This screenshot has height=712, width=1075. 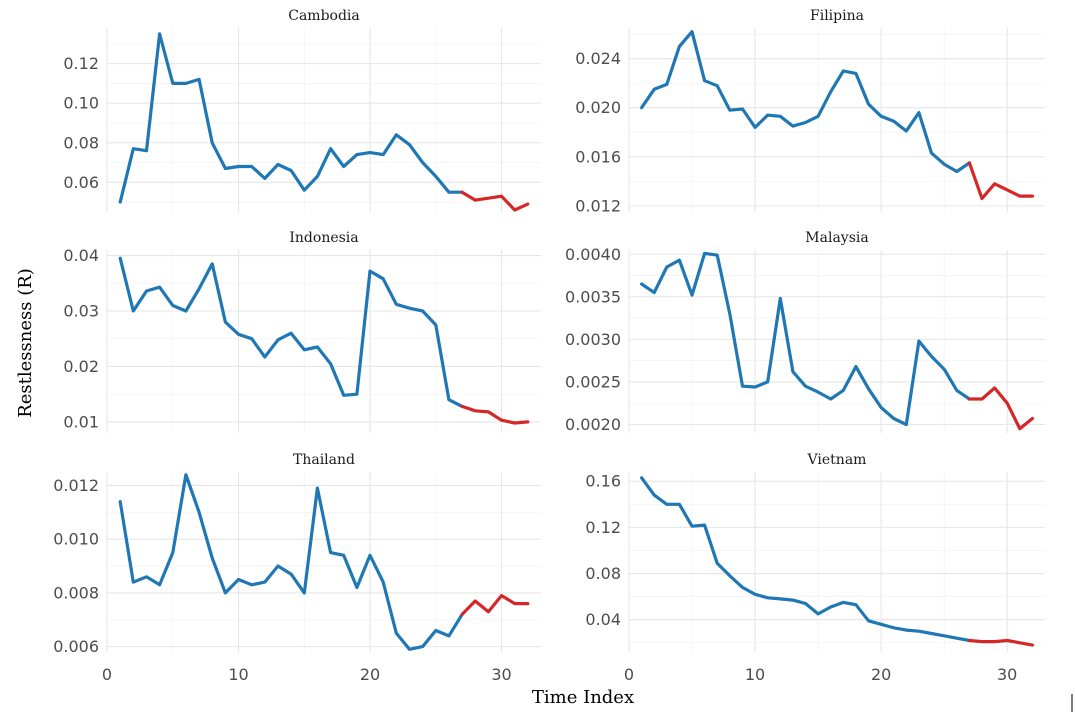 I want to click on facet-panel-cambodia: 0.06 0.08 0.10 0.12 Cambodia, so click(x=302, y=110).